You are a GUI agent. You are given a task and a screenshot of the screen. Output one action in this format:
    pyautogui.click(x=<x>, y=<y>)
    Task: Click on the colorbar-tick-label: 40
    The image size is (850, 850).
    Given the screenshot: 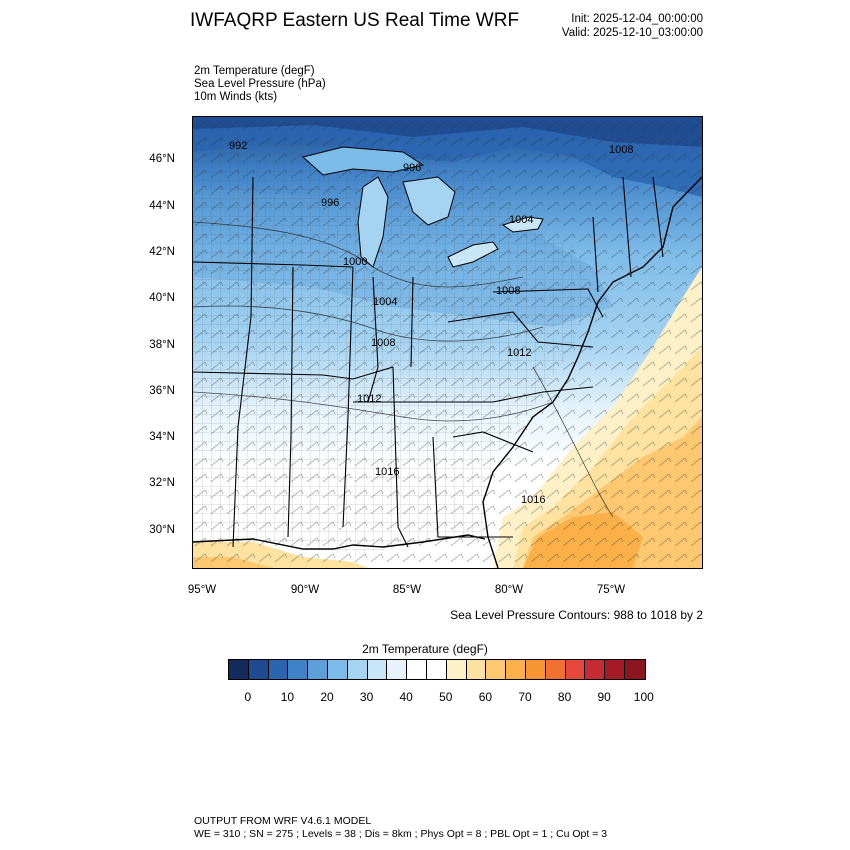 What is the action you would take?
    pyautogui.click(x=406, y=697)
    